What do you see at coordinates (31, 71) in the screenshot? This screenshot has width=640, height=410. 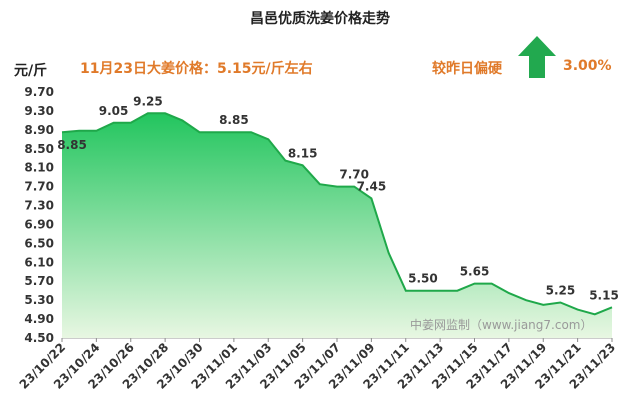 I see `y-axis-unit: 元/斤` at bounding box center [31, 71].